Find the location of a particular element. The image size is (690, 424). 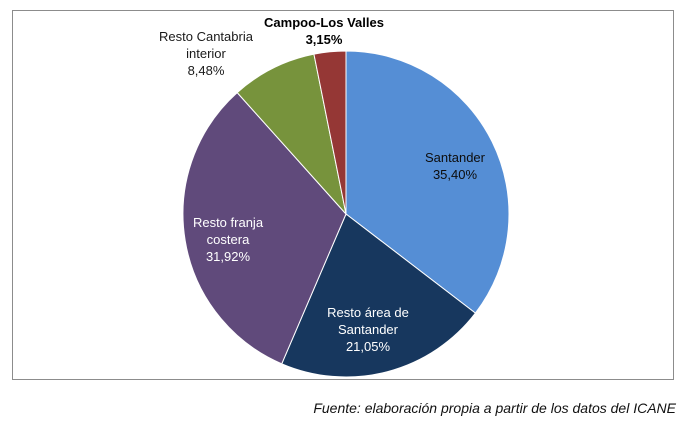

pie-slice-resto-rea-de-santander is located at coordinates (379, 295).